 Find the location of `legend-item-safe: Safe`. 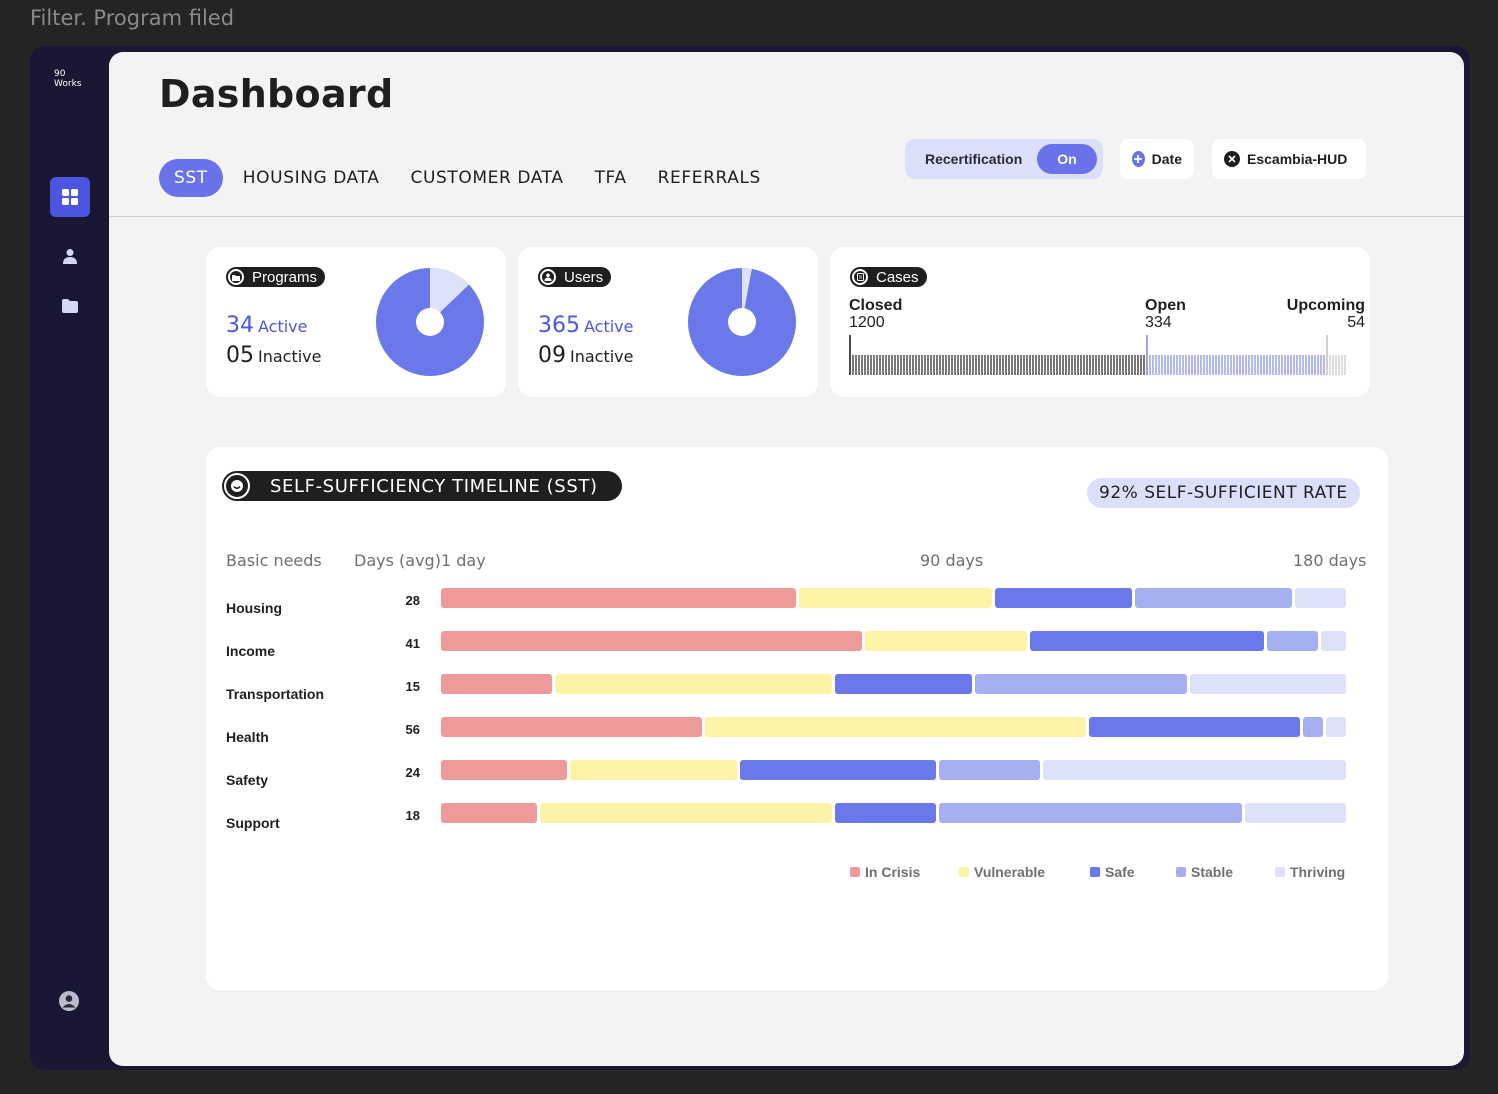

legend-item-safe: Safe is located at coordinates (1112, 872).